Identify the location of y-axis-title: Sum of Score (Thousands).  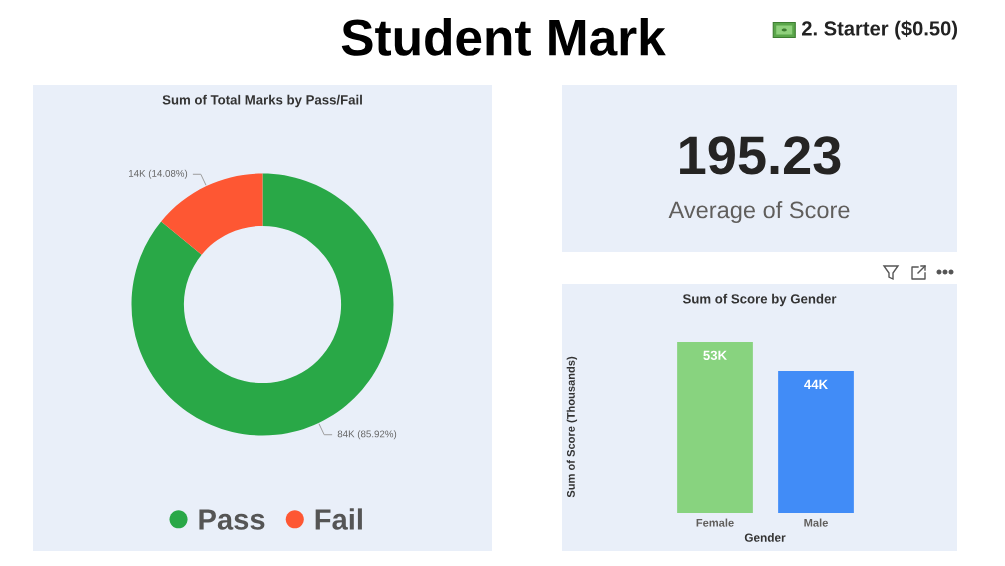
(572, 427).